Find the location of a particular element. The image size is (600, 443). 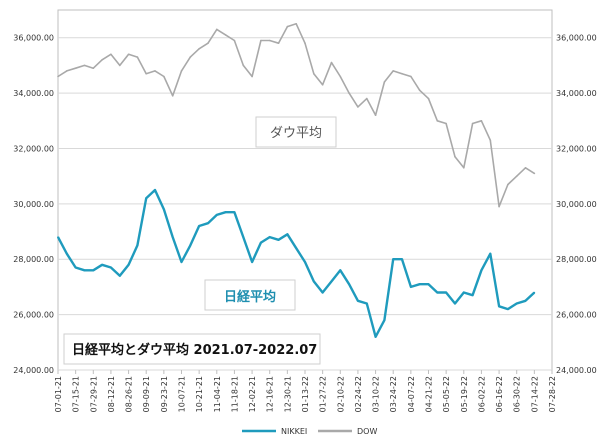

x-tick-label: 02-10-22 is located at coordinates (340, 394).